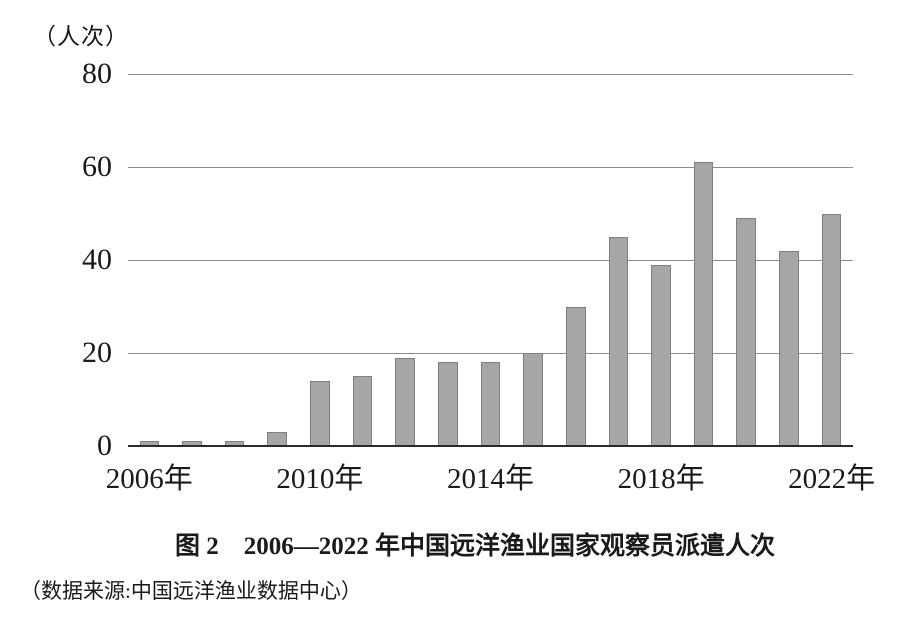 This screenshot has width=900, height=623. What do you see at coordinates (192, 443) in the screenshot?
I see `bar-2007` at bounding box center [192, 443].